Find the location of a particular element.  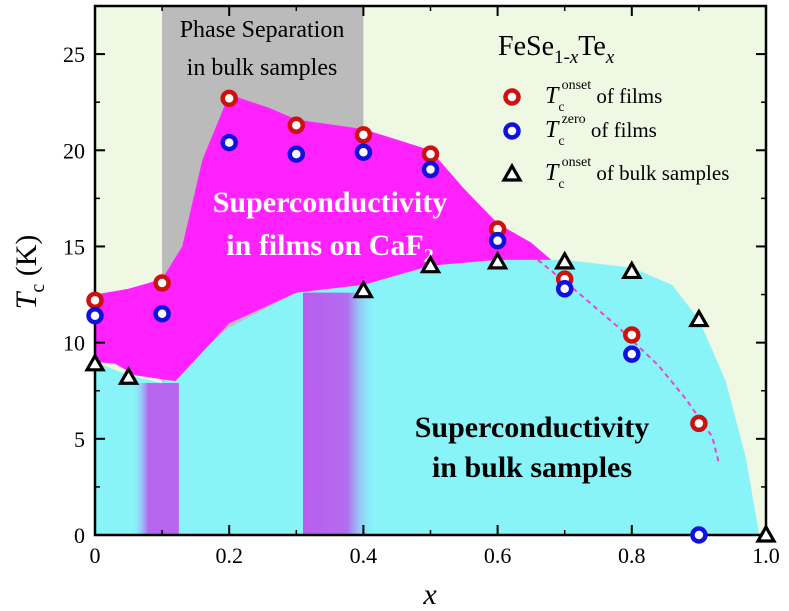

film-region-label-subscript: 2 is located at coordinates (429, 256).